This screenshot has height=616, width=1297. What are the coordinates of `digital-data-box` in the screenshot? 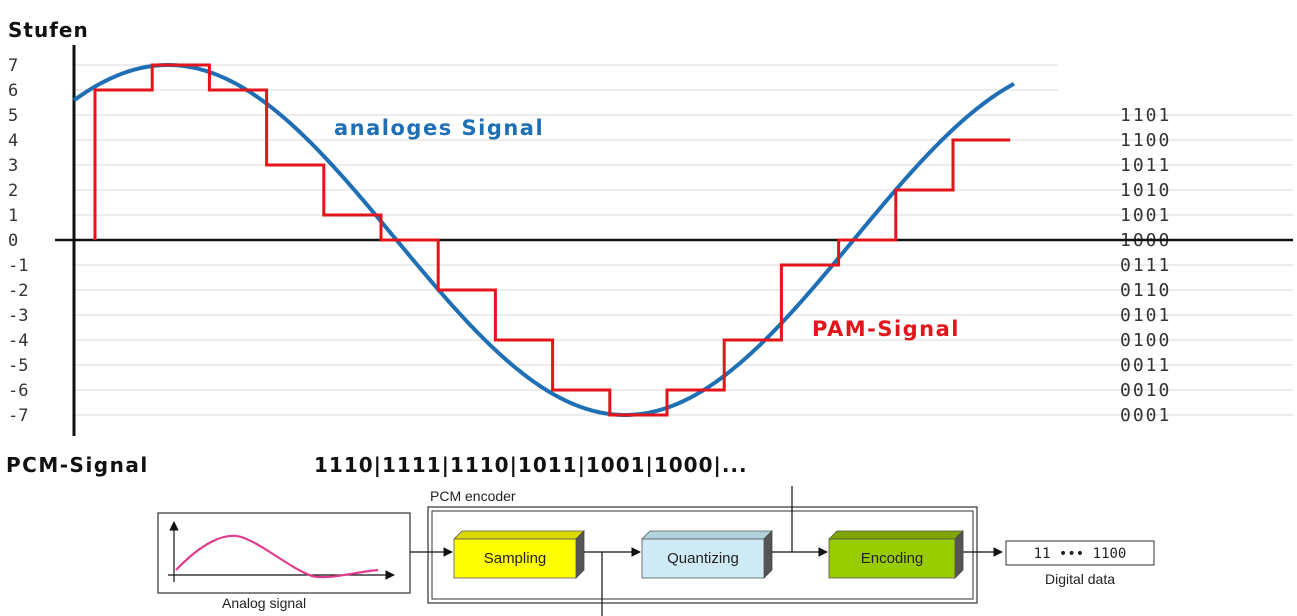 It's located at (1080, 553).